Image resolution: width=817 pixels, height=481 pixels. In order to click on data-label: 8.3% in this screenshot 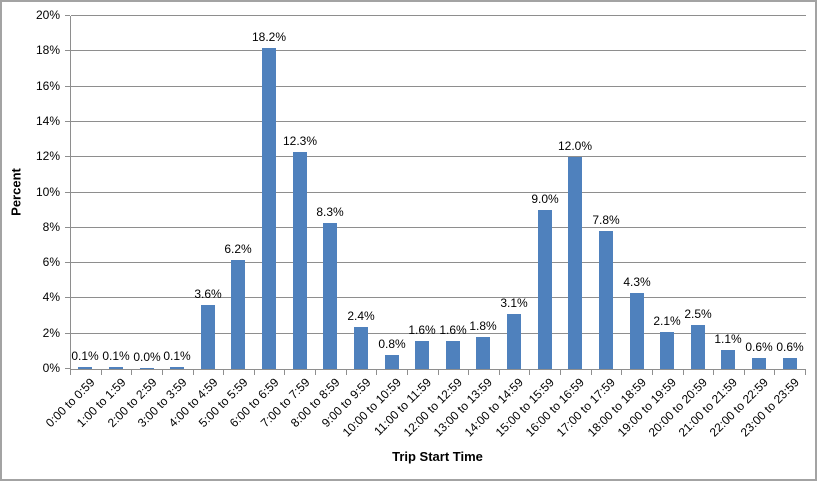, I will do `click(330, 212)`.